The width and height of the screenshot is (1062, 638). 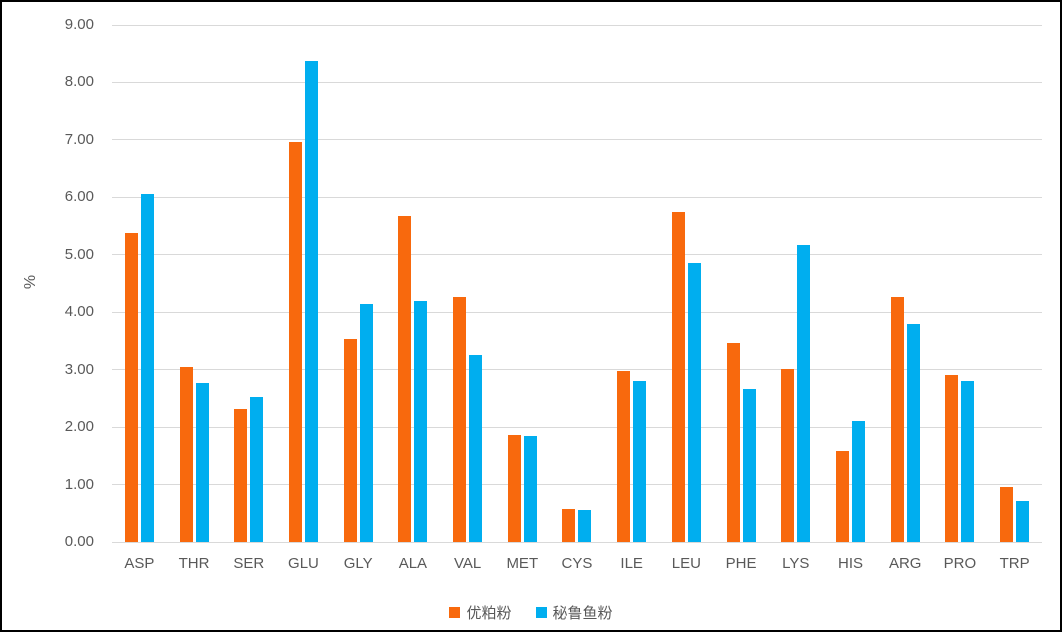 I want to click on bar-group-cys, so click(x=577, y=283).